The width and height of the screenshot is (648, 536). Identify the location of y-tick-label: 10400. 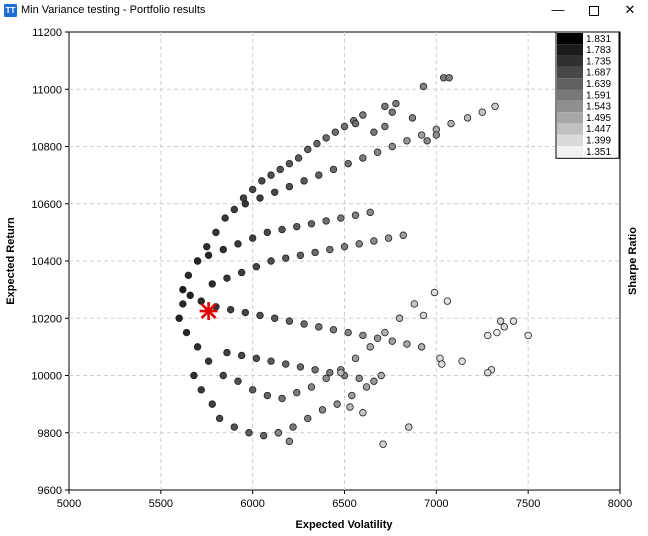
(46, 262).